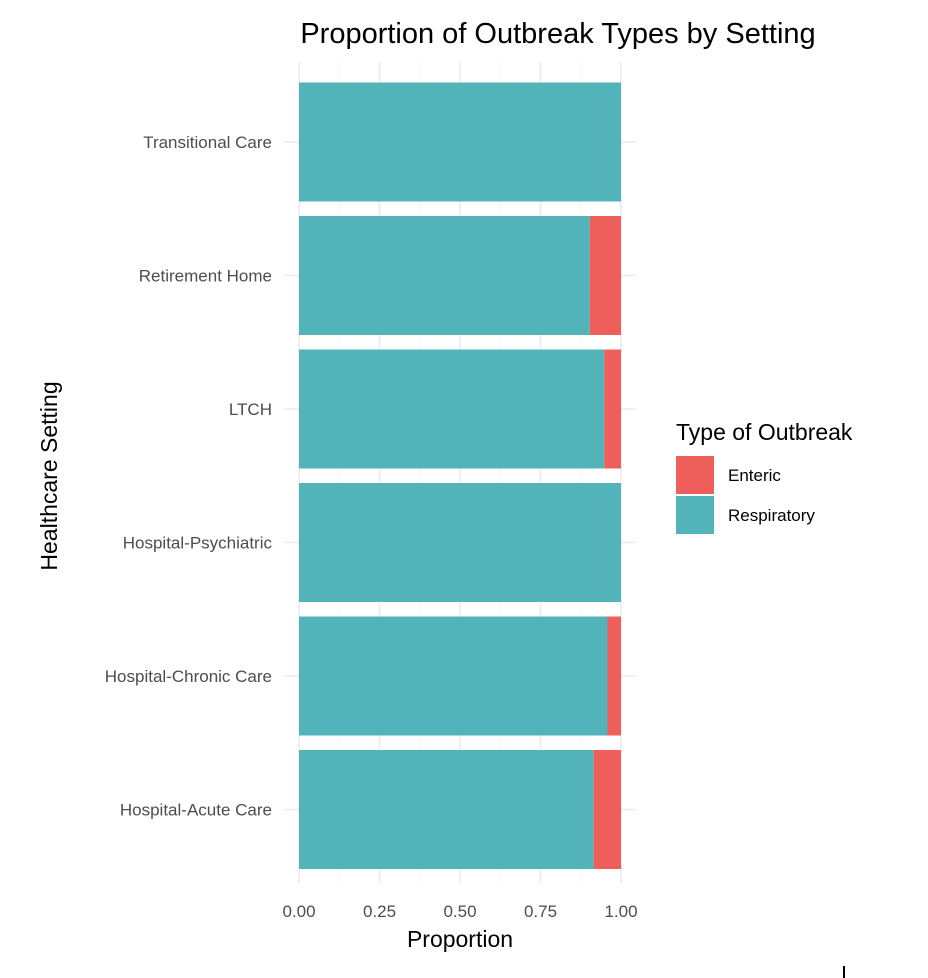  What do you see at coordinates (607, 809) in the screenshot?
I see `bar-enteric-hospital-acute-care` at bounding box center [607, 809].